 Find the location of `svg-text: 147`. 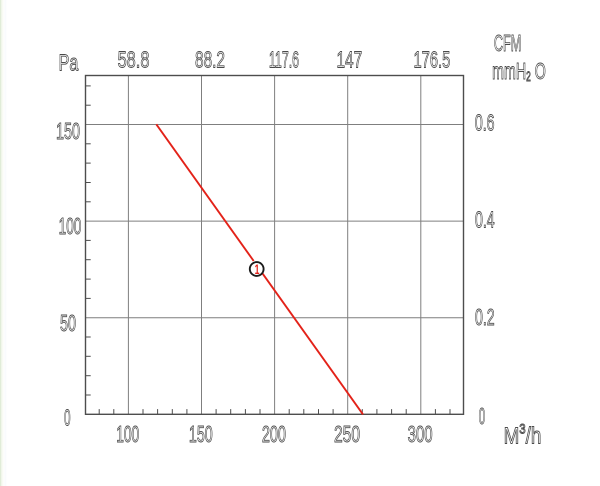

svg-text: 147 is located at coordinates (349, 60).